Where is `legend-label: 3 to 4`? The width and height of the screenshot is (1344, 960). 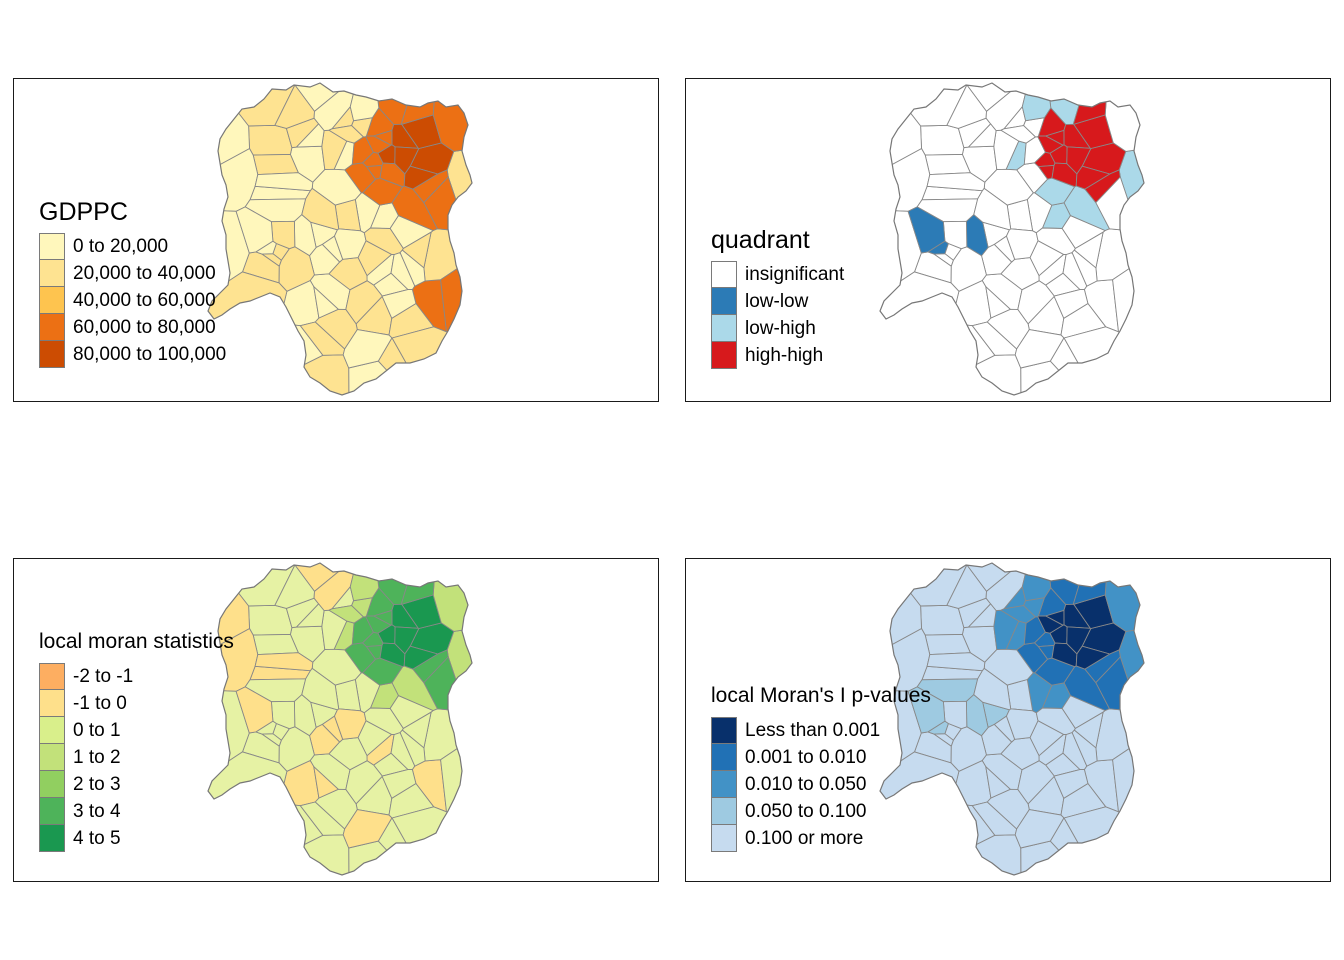
legend-label: 3 to 4 is located at coordinates (97, 811).